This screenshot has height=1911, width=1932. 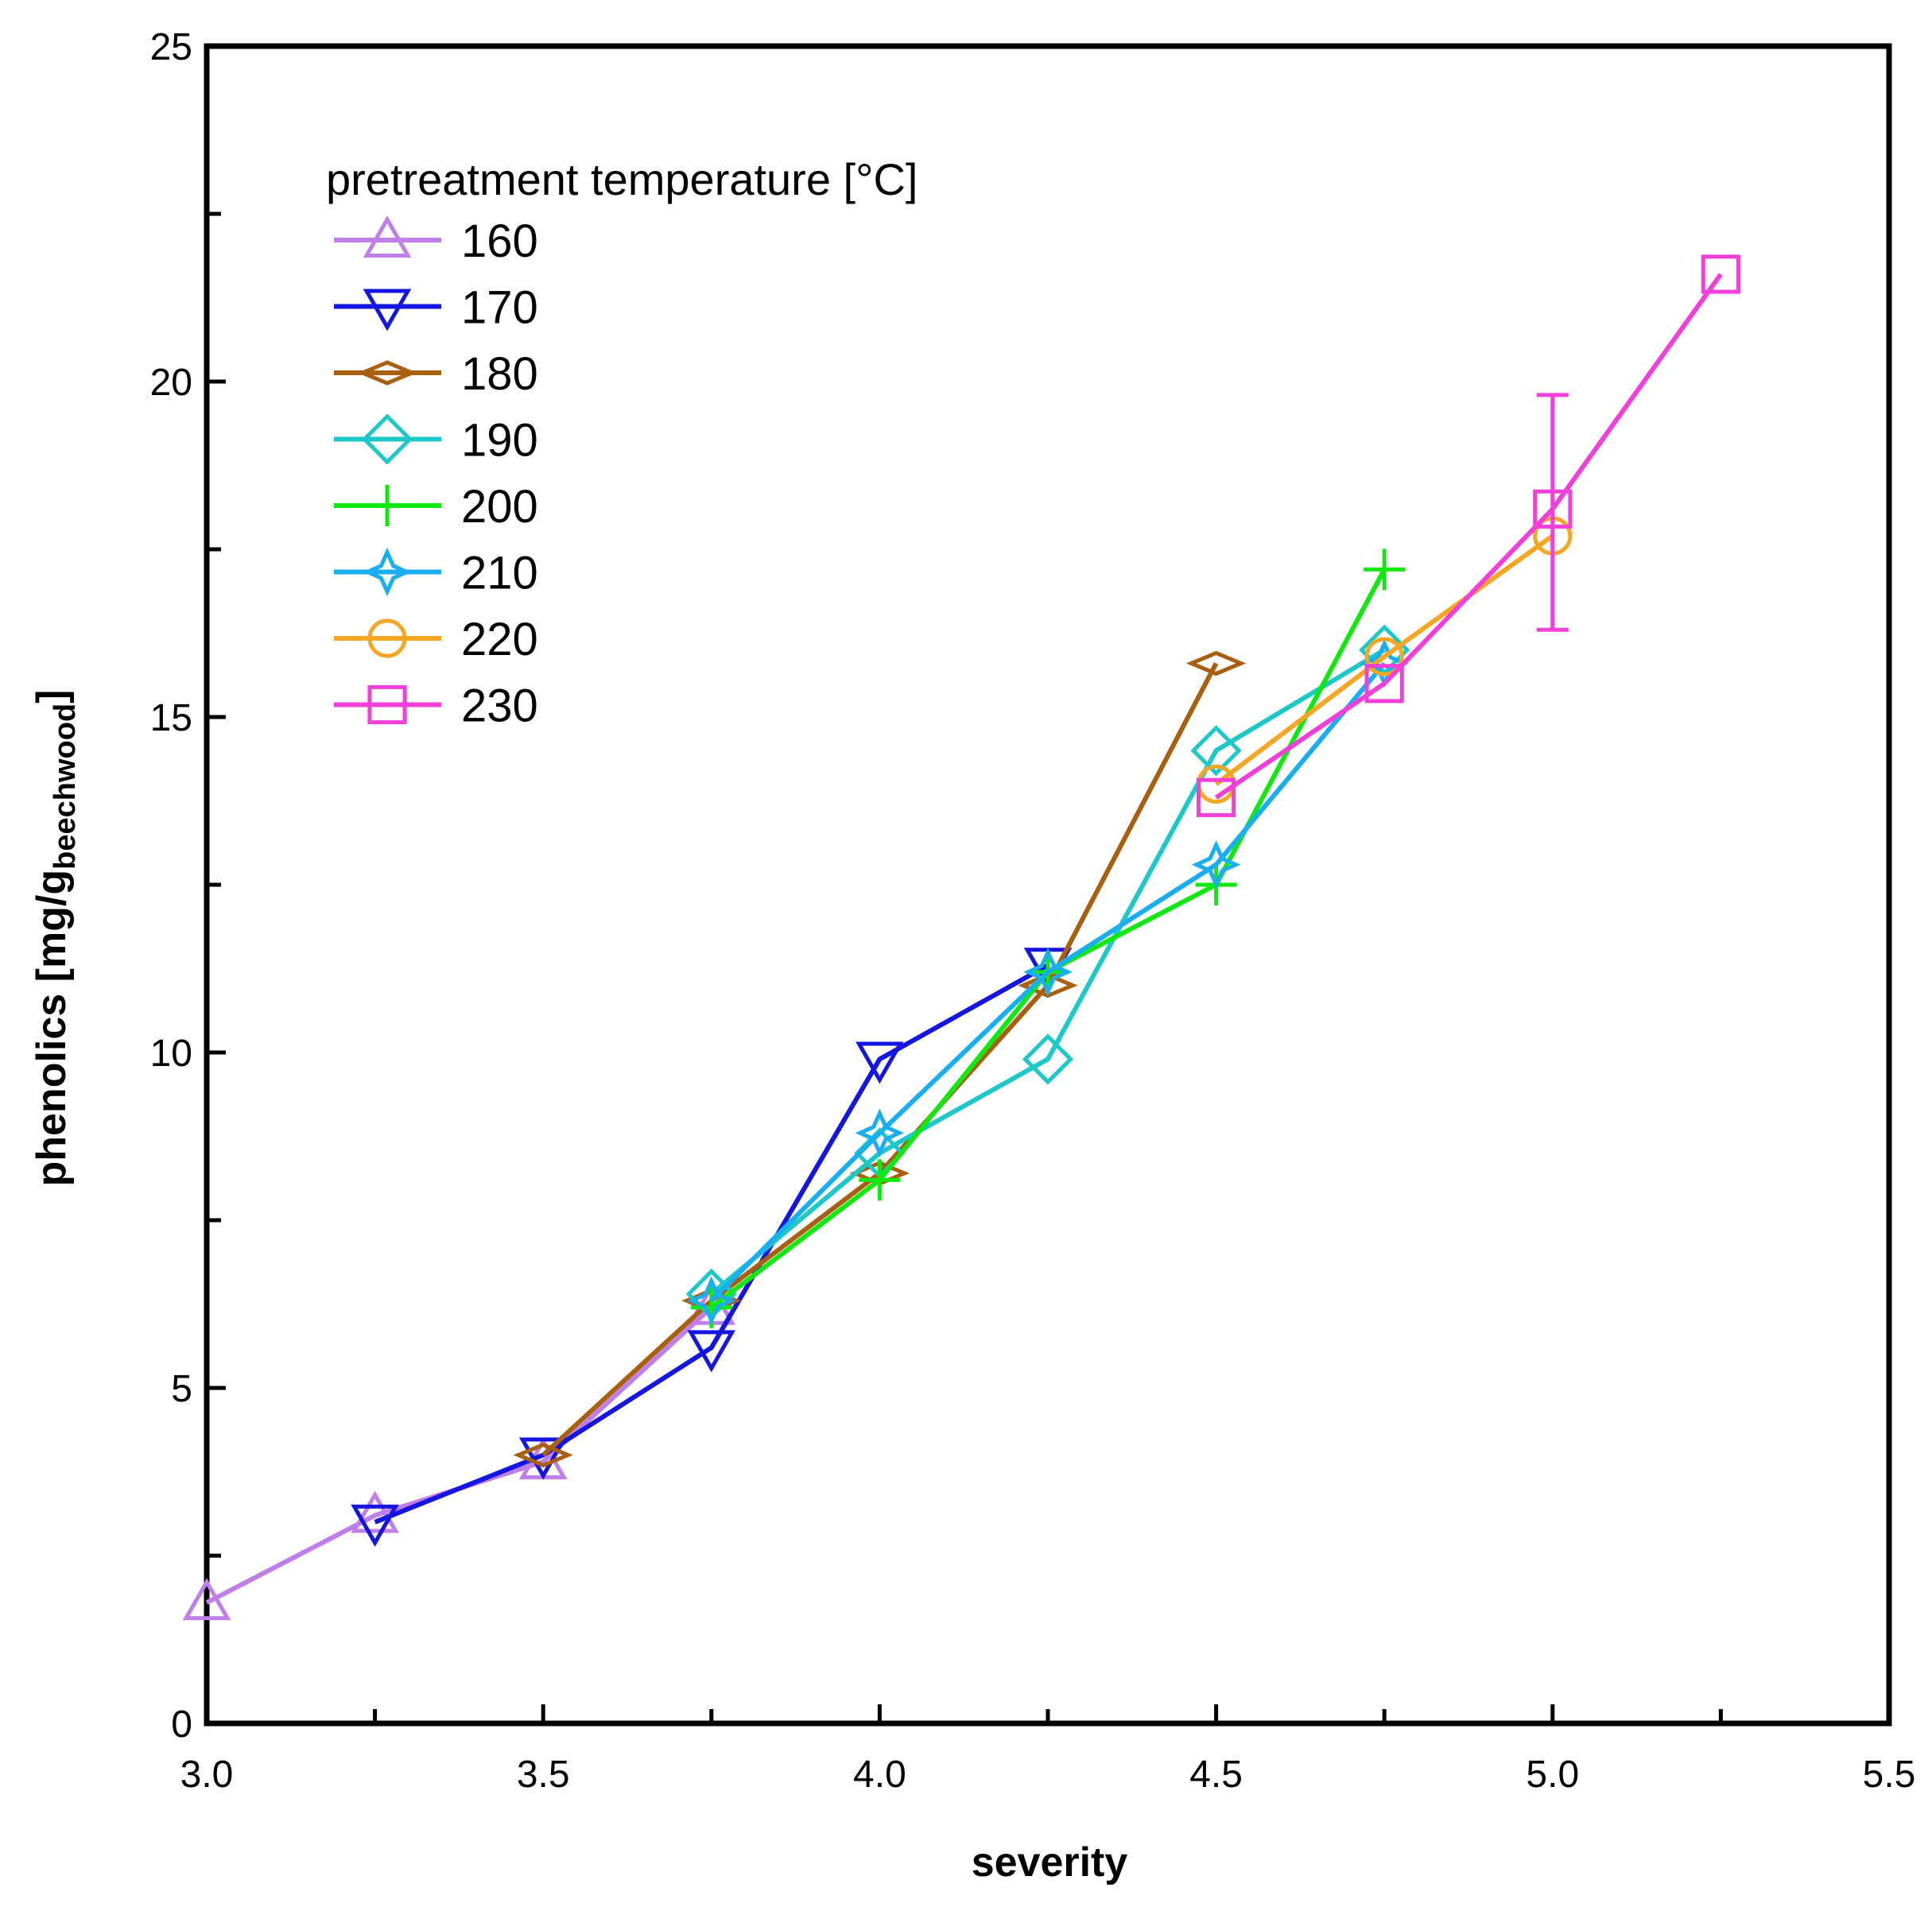 What do you see at coordinates (500, 639) in the screenshot?
I see `legend-label: 220` at bounding box center [500, 639].